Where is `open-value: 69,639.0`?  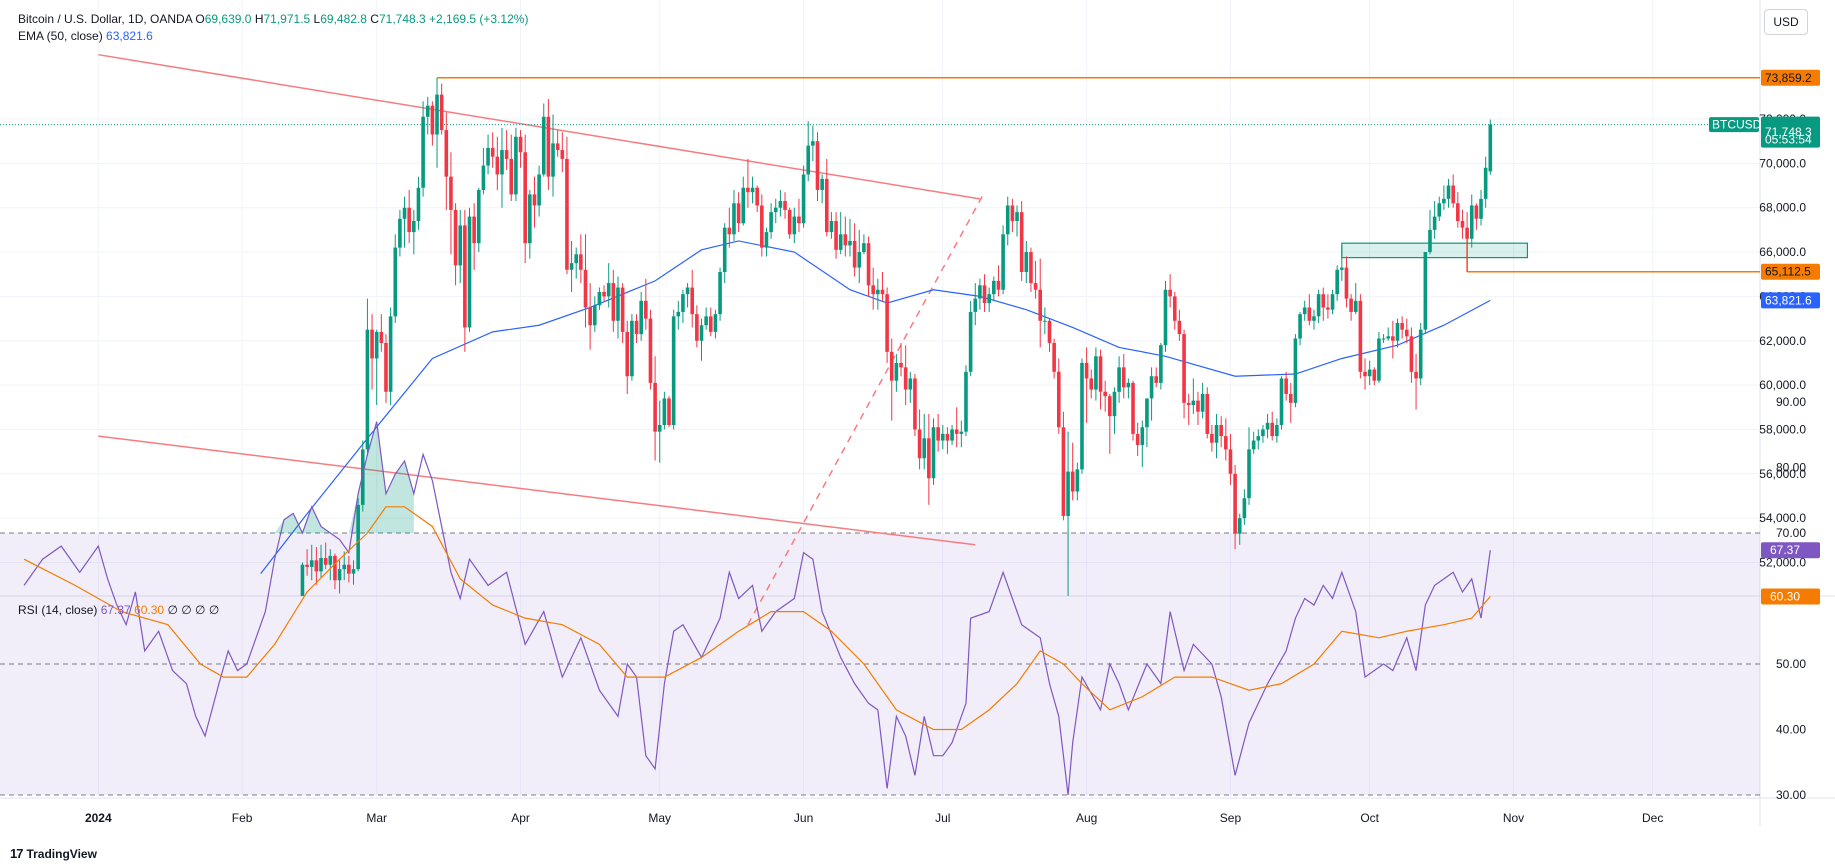
open-value: 69,639.0 is located at coordinates (228, 19).